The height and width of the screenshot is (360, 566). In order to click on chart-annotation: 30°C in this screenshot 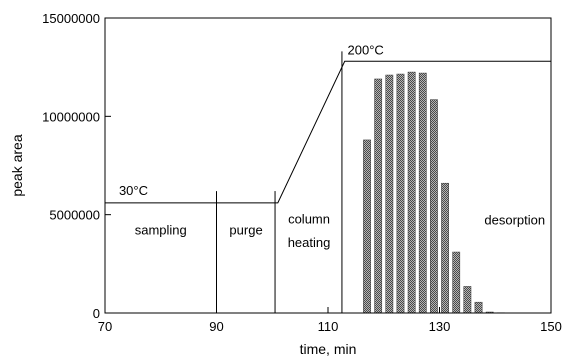, I will do `click(133, 190)`.